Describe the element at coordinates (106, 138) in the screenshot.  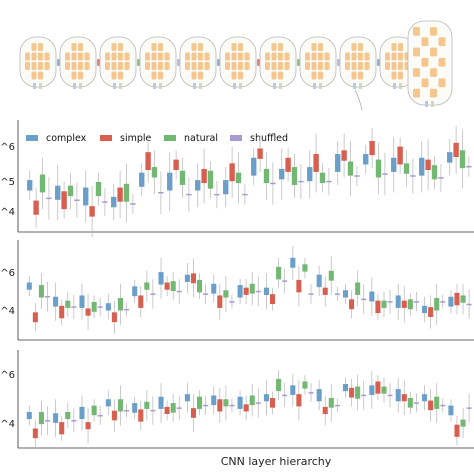
I see `legend-swatch-simple` at that location.